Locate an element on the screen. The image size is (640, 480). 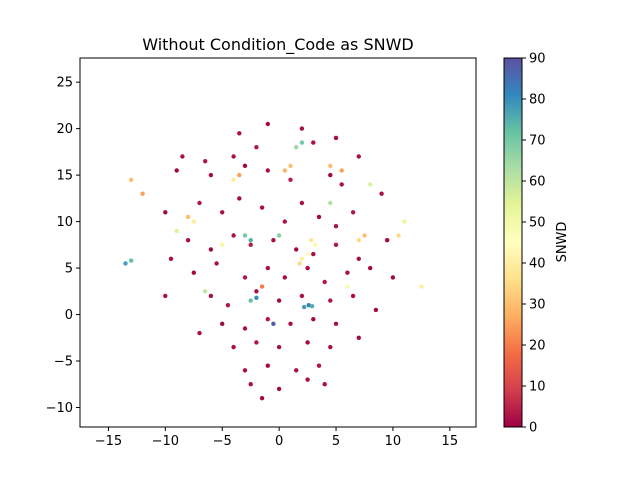
x-tick-label: 15 is located at coordinates (450, 441).